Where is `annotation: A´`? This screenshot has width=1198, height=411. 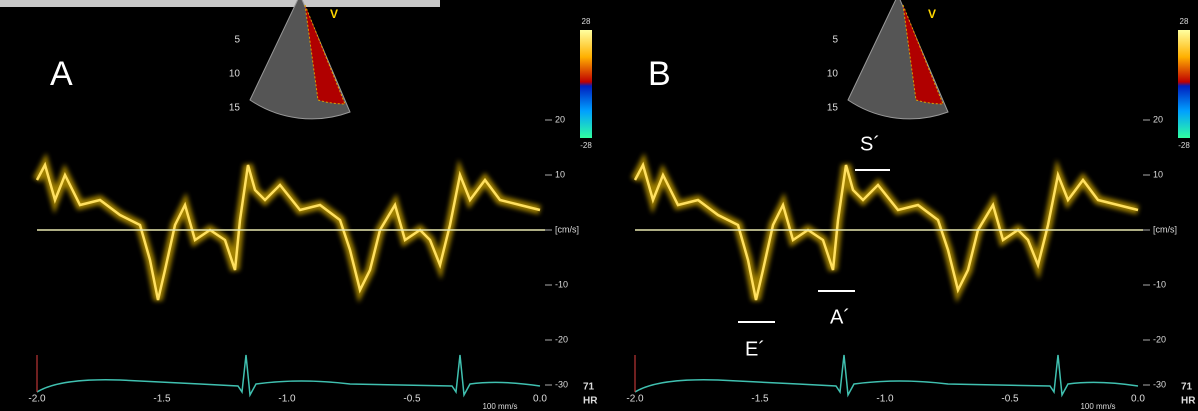
annotation: A´ is located at coordinates (840, 317).